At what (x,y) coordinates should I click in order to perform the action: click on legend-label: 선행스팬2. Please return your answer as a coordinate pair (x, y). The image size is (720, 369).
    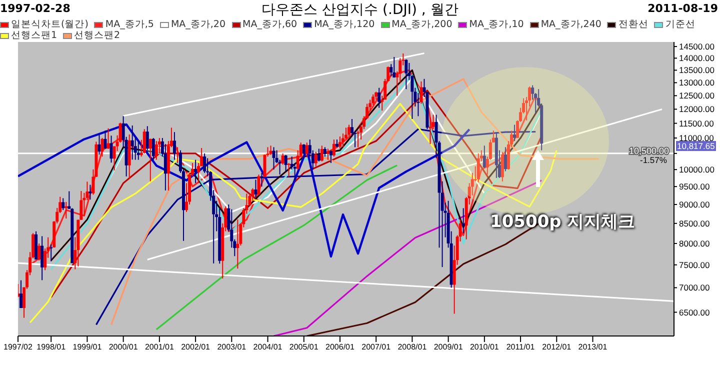
    Looking at the image, I should click on (96, 35).